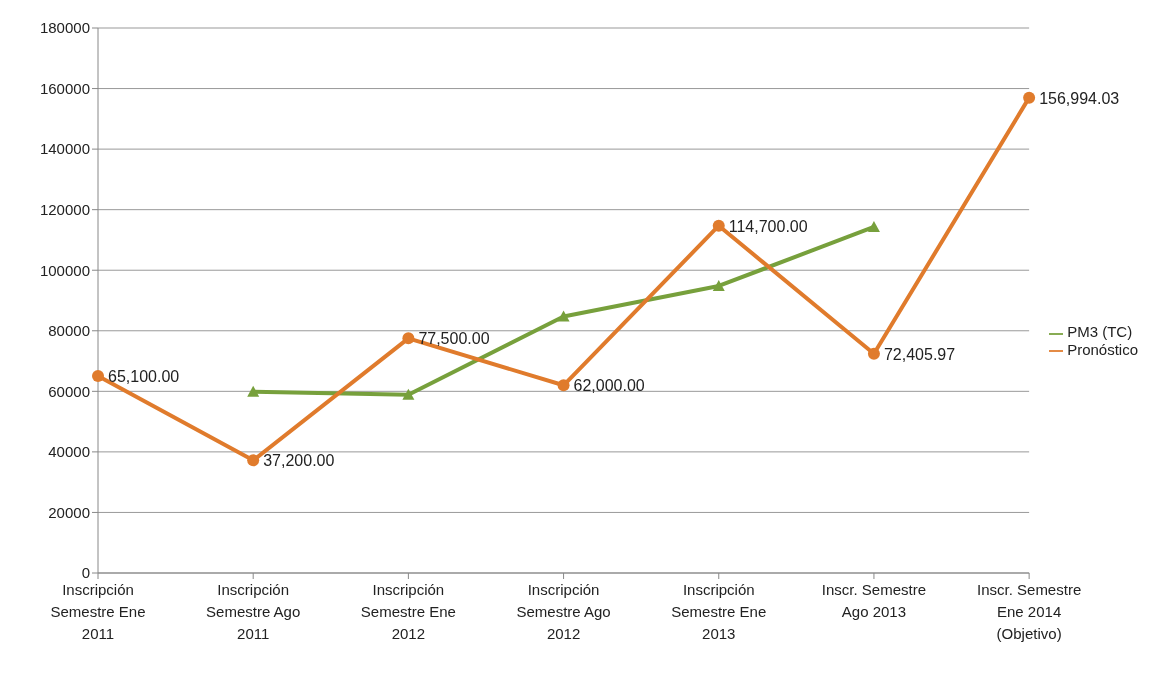 The height and width of the screenshot is (682, 1169). I want to click on x-tick-label: Inscr. Semestre Ene 2014 (Objetivo), so click(1029, 611).